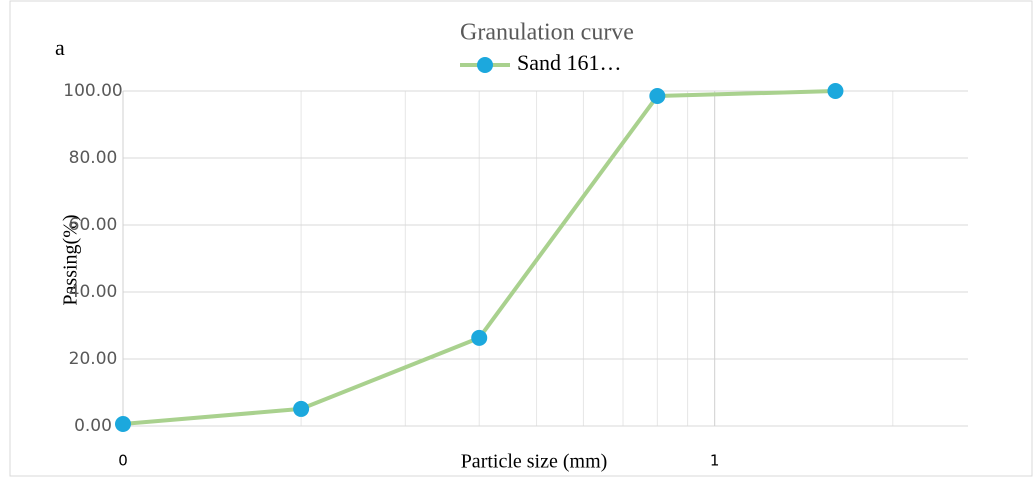 This screenshot has width=1034, height=478. Describe the element at coordinates (123, 461) in the screenshot. I see `x-tick-label: 0` at that location.